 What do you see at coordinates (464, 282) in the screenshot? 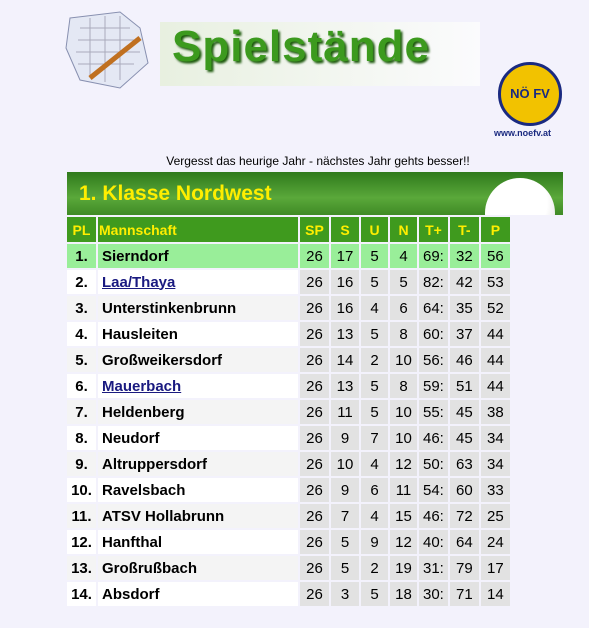
I see `cell: 42` at bounding box center [464, 282].